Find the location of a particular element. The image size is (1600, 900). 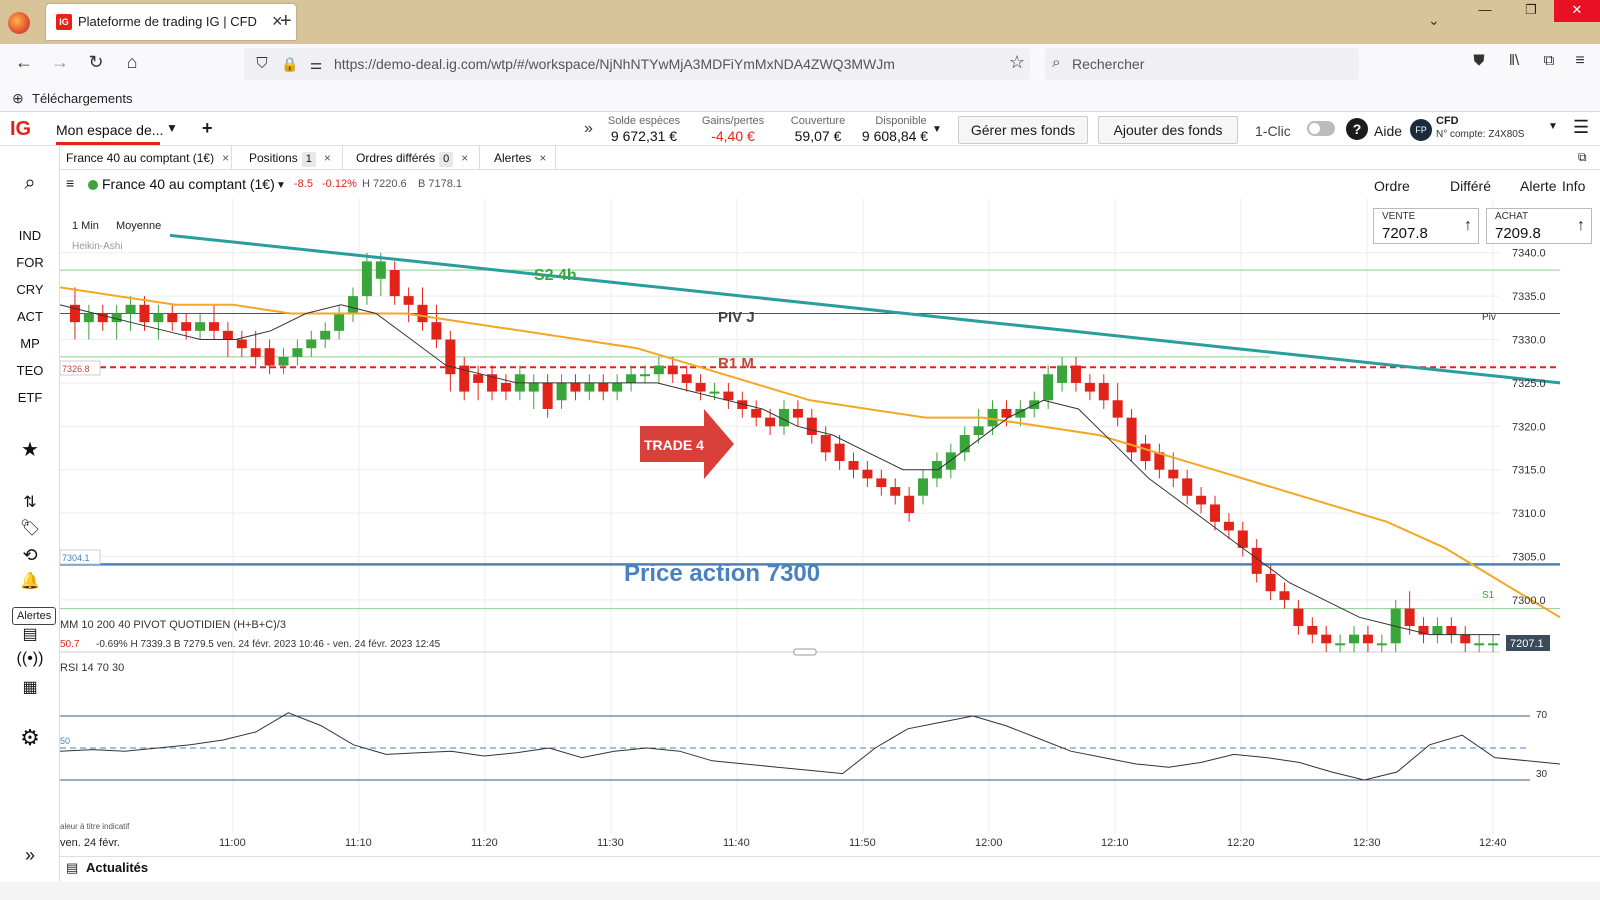

chart-menu-icon: ≡ is located at coordinates (70, 183).